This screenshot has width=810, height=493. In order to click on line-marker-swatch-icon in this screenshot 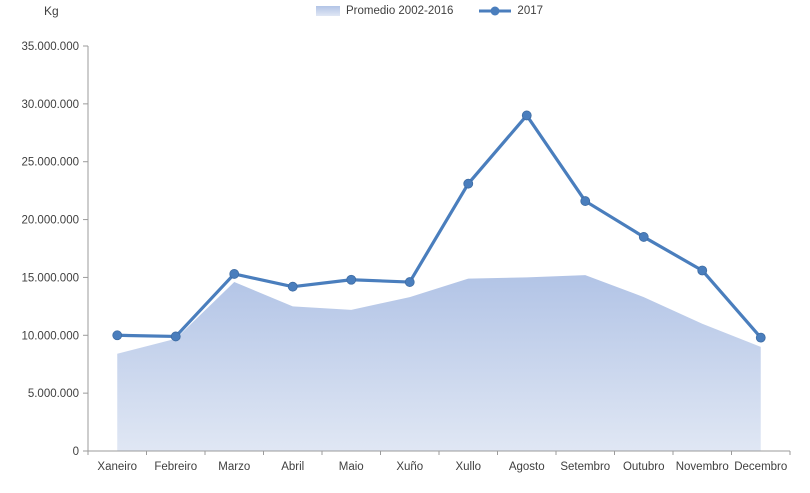, I will do `click(495, 11)`.